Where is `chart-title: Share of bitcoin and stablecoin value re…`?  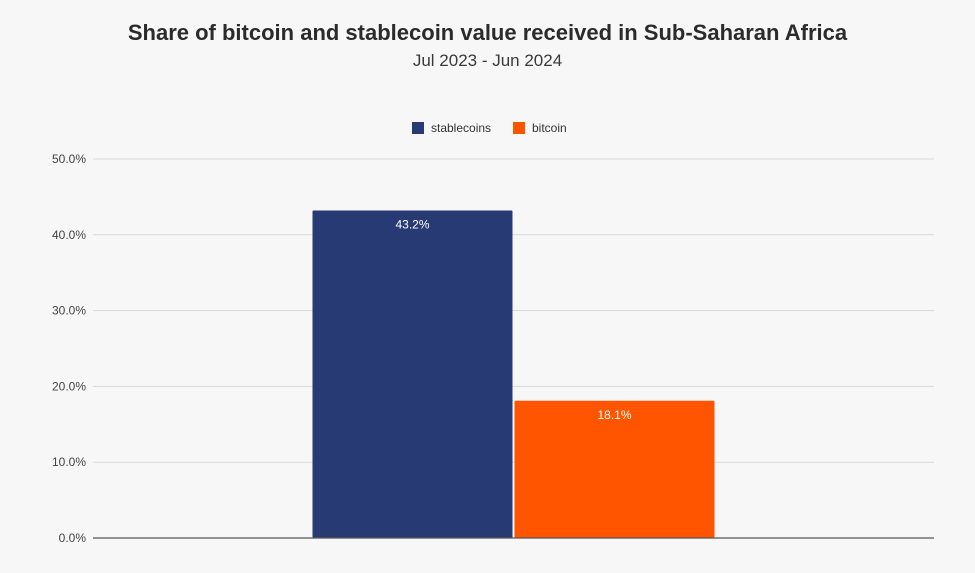 chart-title: Share of bitcoin and stablecoin value re… is located at coordinates (487, 32).